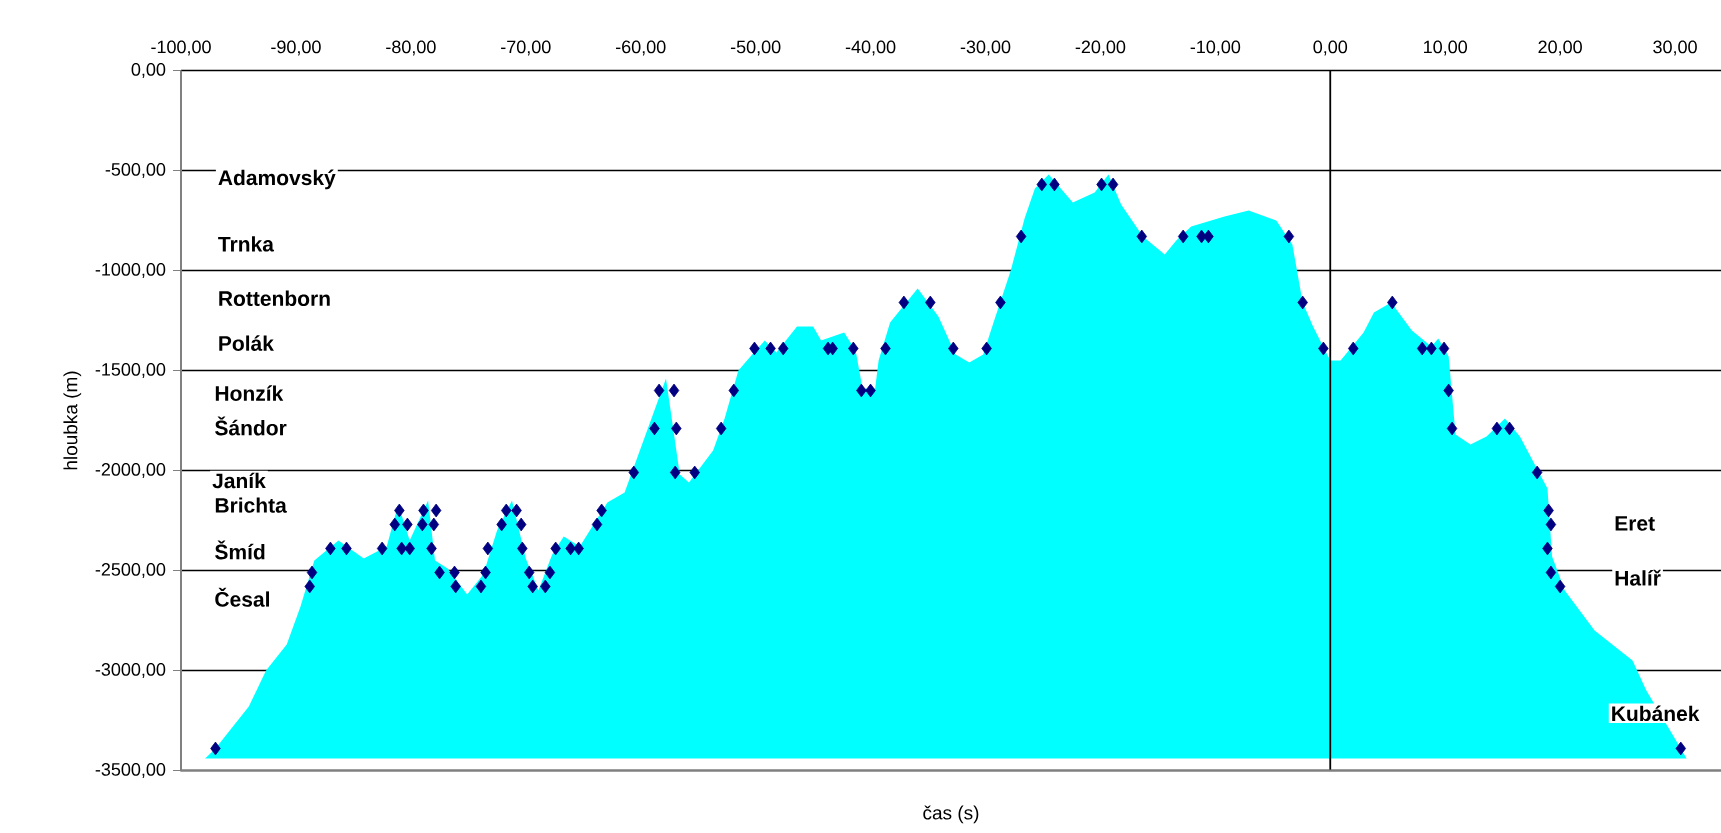 This screenshot has height=833, width=1721. I want to click on x-tick-label: 30,00, so click(1675, 48).